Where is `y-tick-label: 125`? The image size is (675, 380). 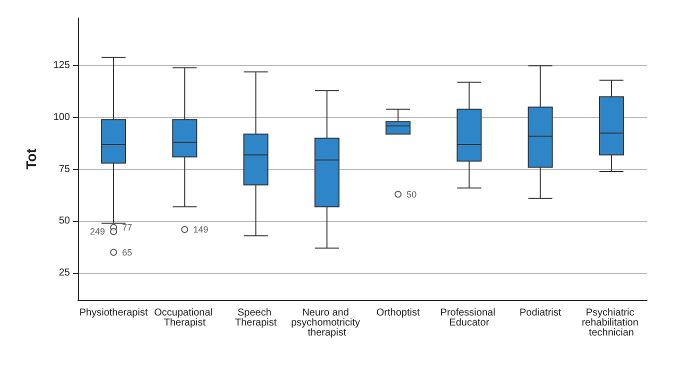
y-tick-label: 125 is located at coordinates (61, 66).